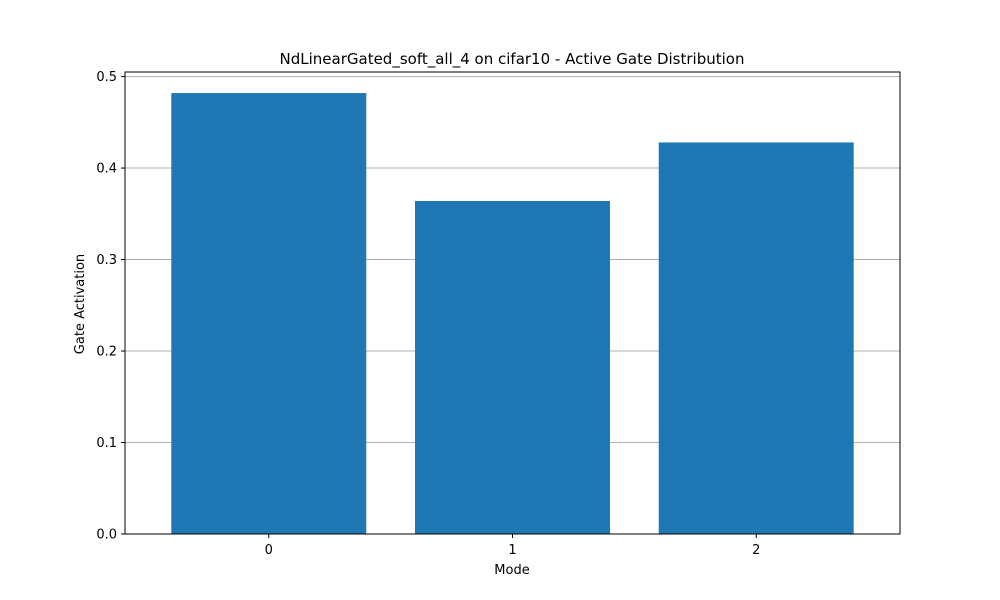 The image size is (1000, 600). Describe the element at coordinates (511, 570) in the screenshot. I see `x-axis-label: Mode` at that location.